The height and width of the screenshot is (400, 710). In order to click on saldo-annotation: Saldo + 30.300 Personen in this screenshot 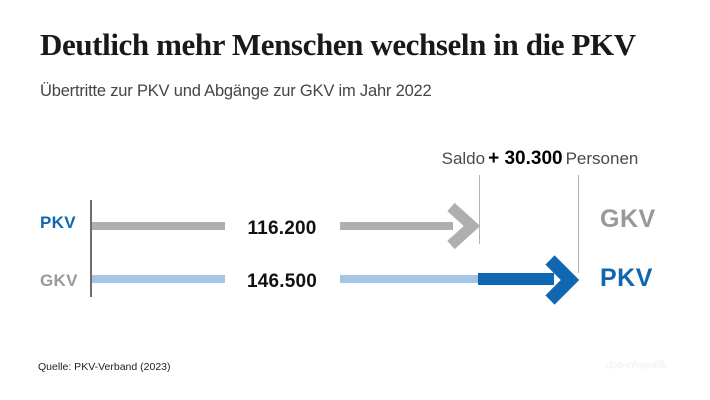, I will do `click(540, 159)`.